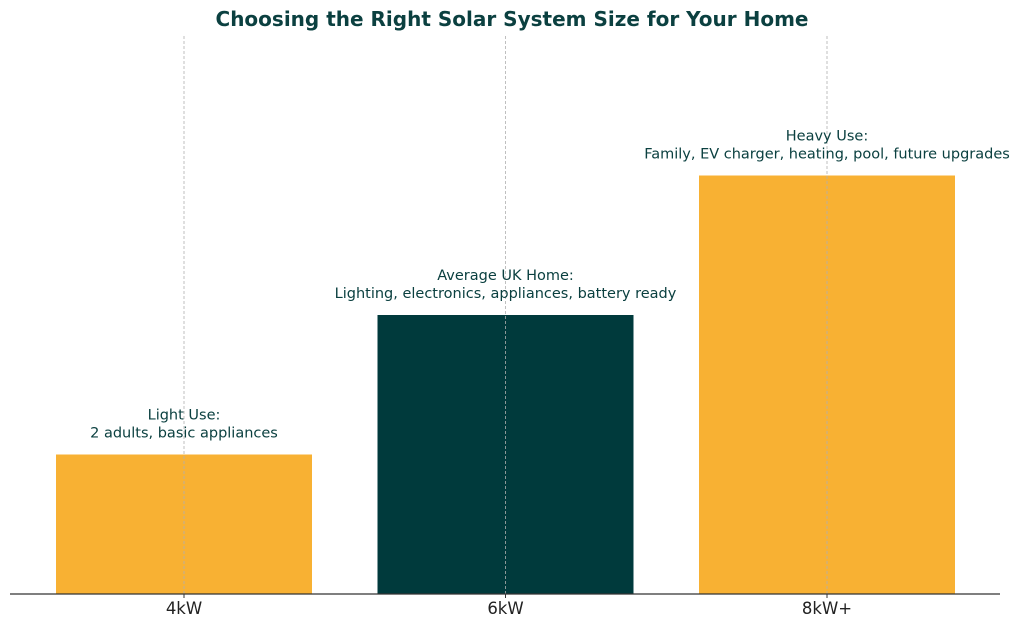  What do you see at coordinates (505, 608) in the screenshot?
I see `x-tick-label: 6kW` at bounding box center [505, 608].